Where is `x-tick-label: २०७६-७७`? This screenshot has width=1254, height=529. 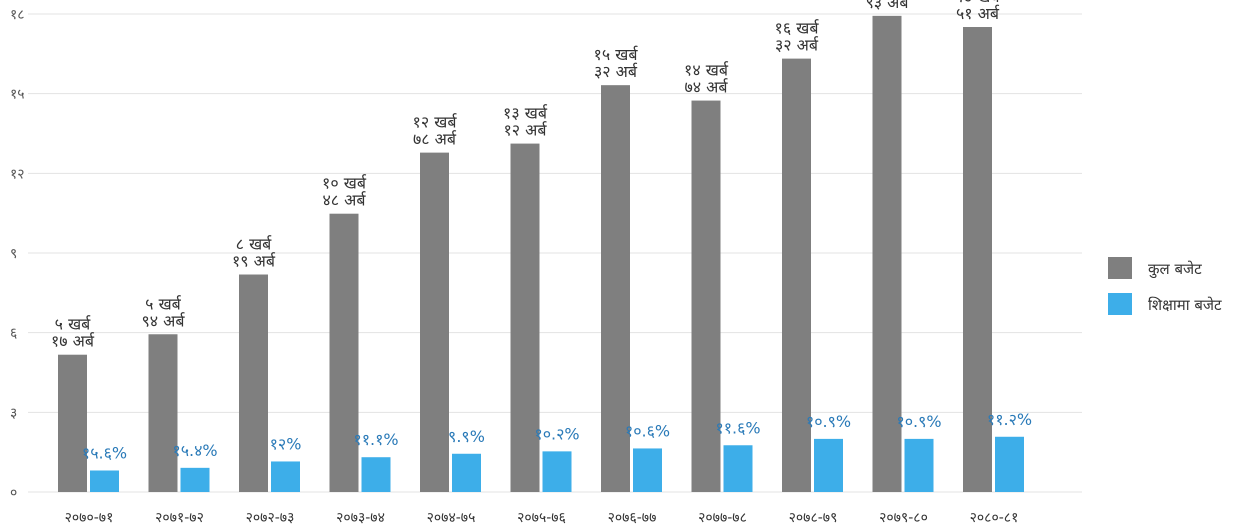 x-tick-label: २०७६-७७ is located at coordinates (632, 518).